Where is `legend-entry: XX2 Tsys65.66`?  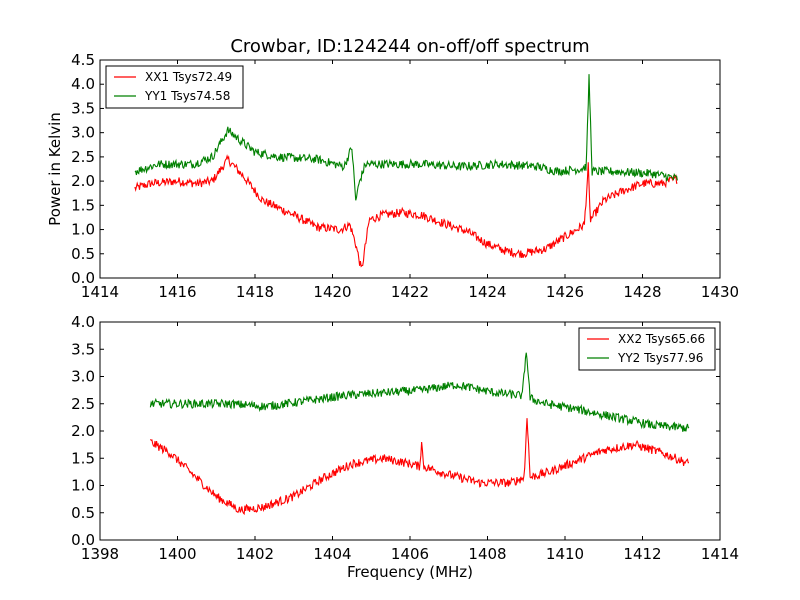
legend-entry: XX2 Tsys65.66 is located at coordinates (661, 339).